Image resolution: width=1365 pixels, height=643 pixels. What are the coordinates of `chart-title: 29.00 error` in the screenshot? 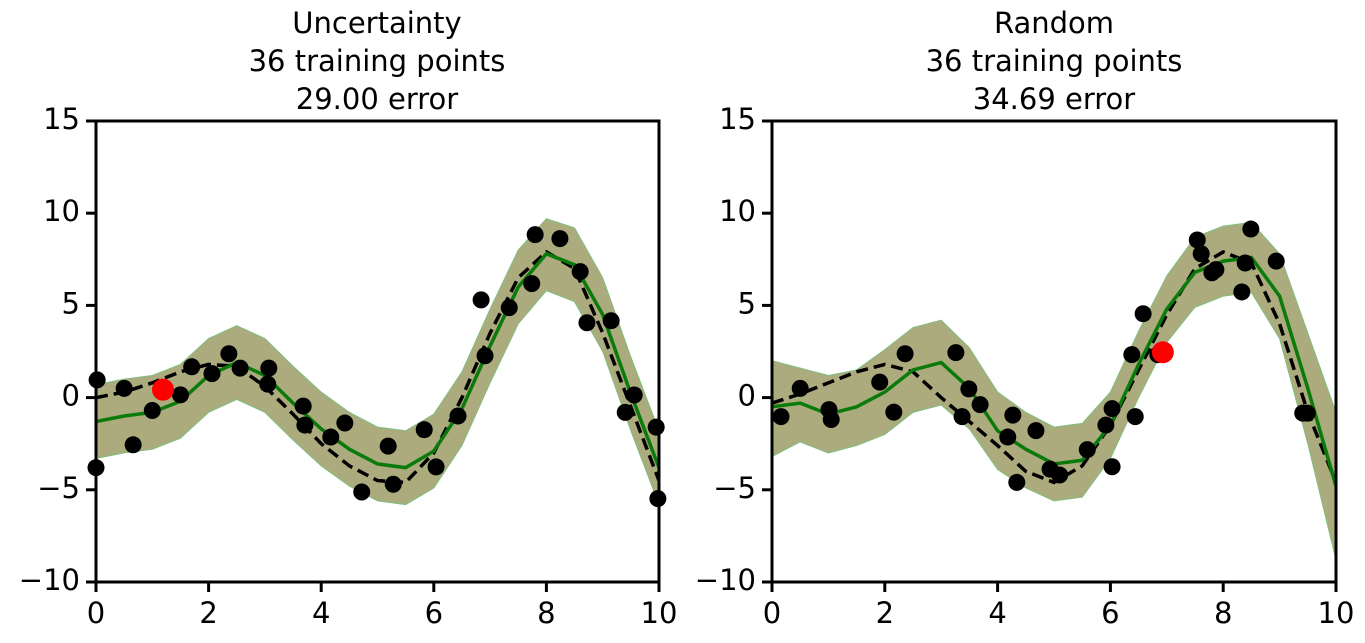 It's located at (377, 99).